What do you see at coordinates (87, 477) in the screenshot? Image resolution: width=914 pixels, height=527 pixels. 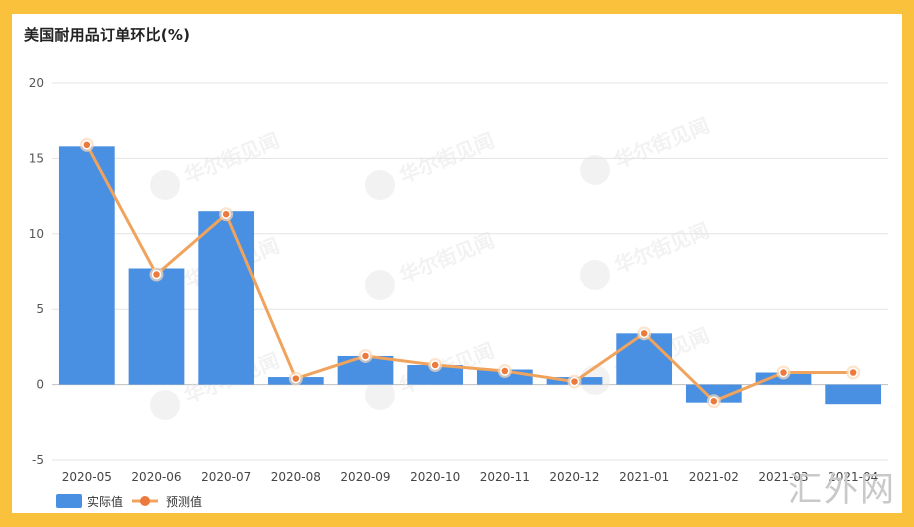 I see `x-tick-label: 2020-05` at bounding box center [87, 477].